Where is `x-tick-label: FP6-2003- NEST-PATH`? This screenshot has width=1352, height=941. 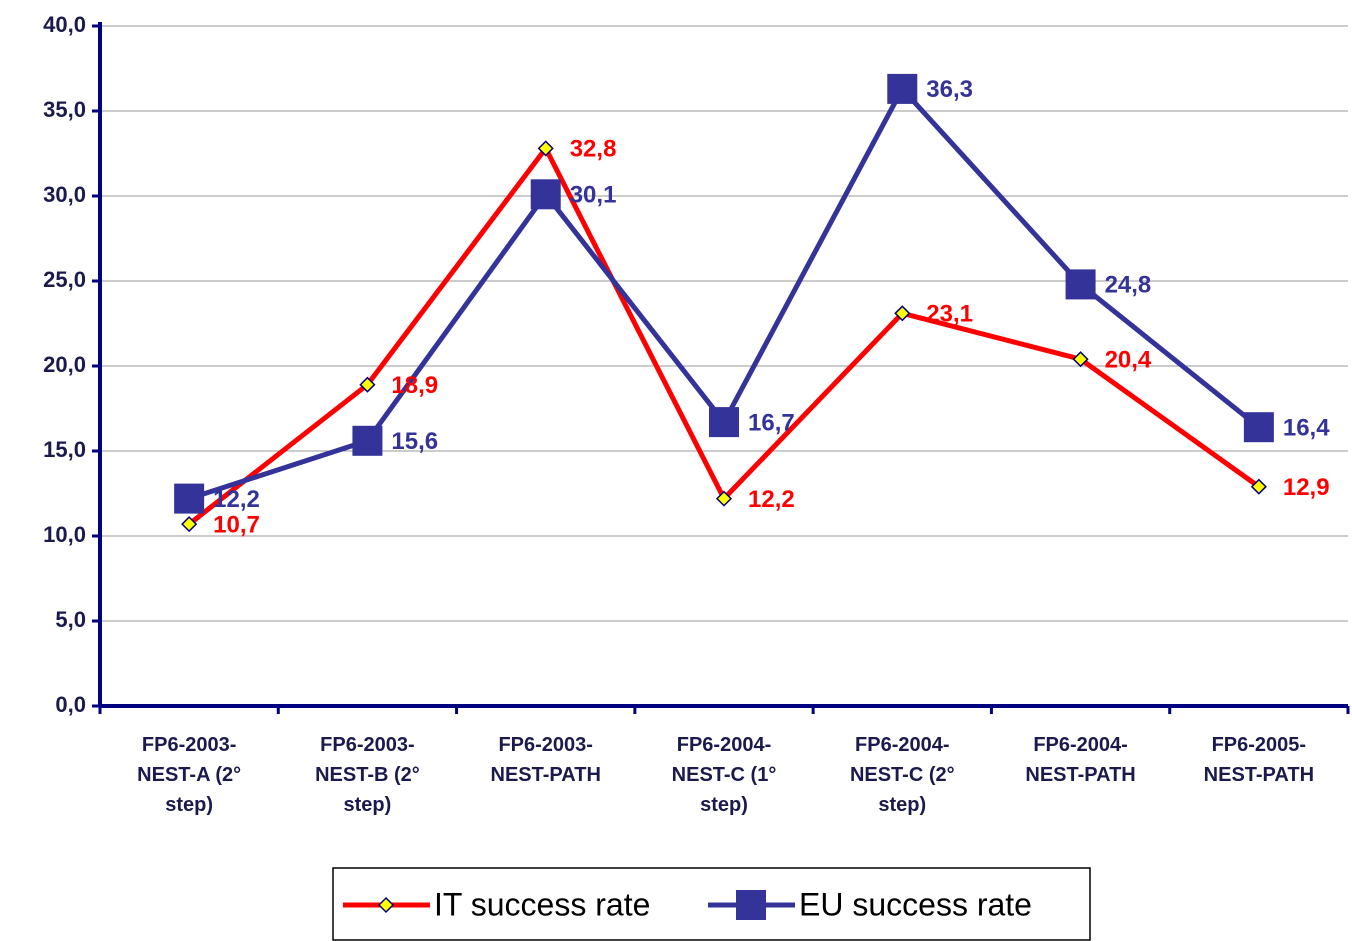
x-tick-label: FP6-2003- NEST-PATH is located at coordinates (545, 760).